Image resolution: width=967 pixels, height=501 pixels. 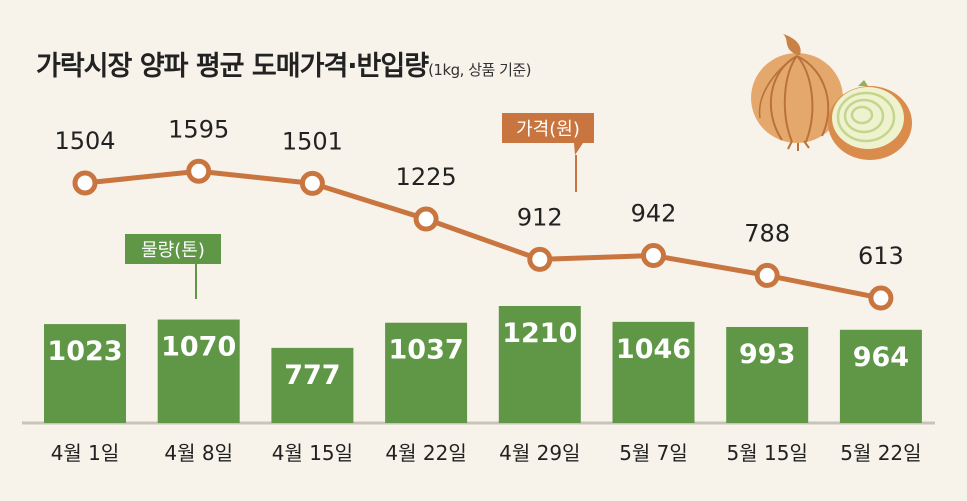 What do you see at coordinates (548, 129) in the screenshot?
I see `legend-price-label: 가격(원)` at bounding box center [548, 129].